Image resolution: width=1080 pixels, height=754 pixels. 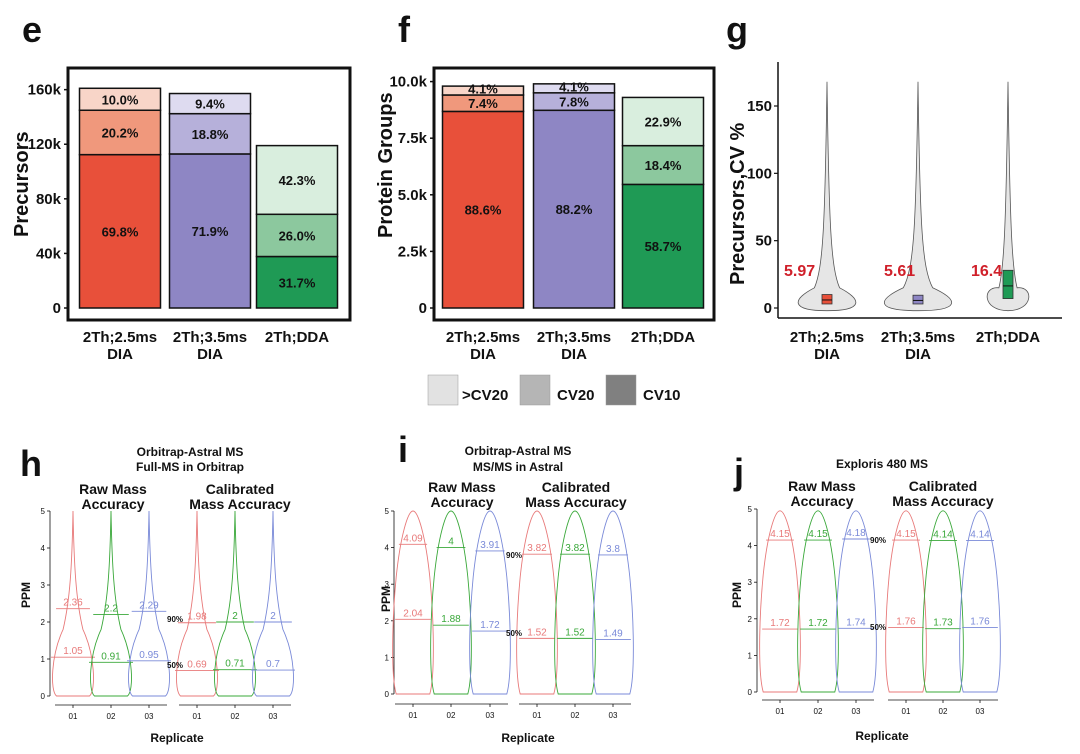 I want to click on j-p50-label: 1.73, so click(x=943, y=623).